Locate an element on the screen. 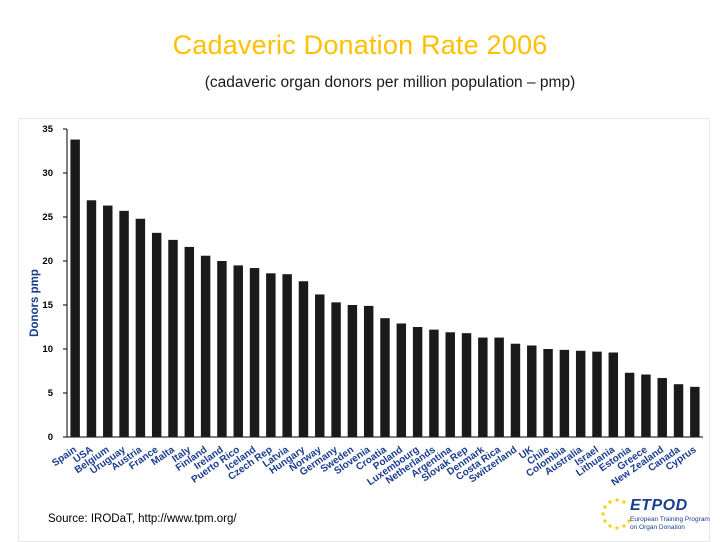 The width and height of the screenshot is (720, 542). y-tick-label: 30 is located at coordinates (47, 173).